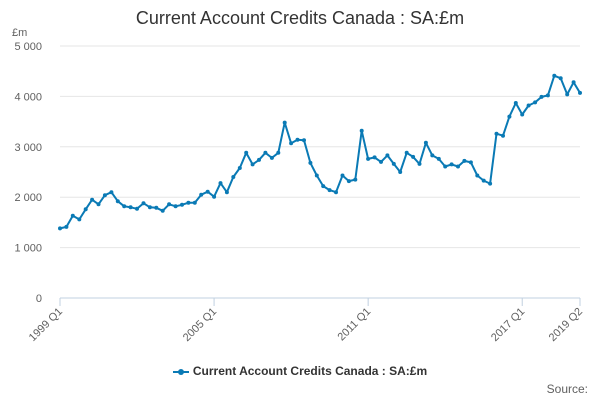 This screenshot has width=600, height=400. What do you see at coordinates (355, 325) in the screenshot?
I see `x-tick-label: 2011 Q1` at bounding box center [355, 325].